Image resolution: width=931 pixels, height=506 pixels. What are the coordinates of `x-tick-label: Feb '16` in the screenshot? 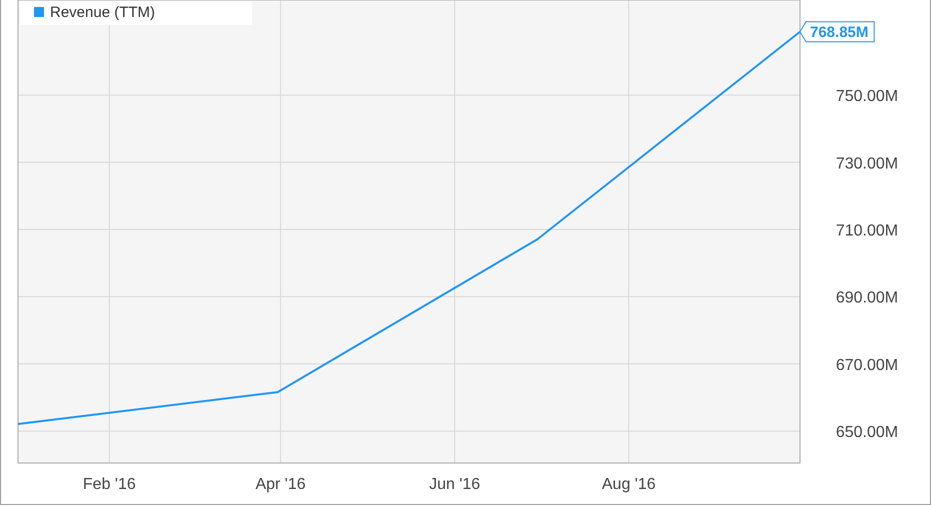 It's located at (109, 484).